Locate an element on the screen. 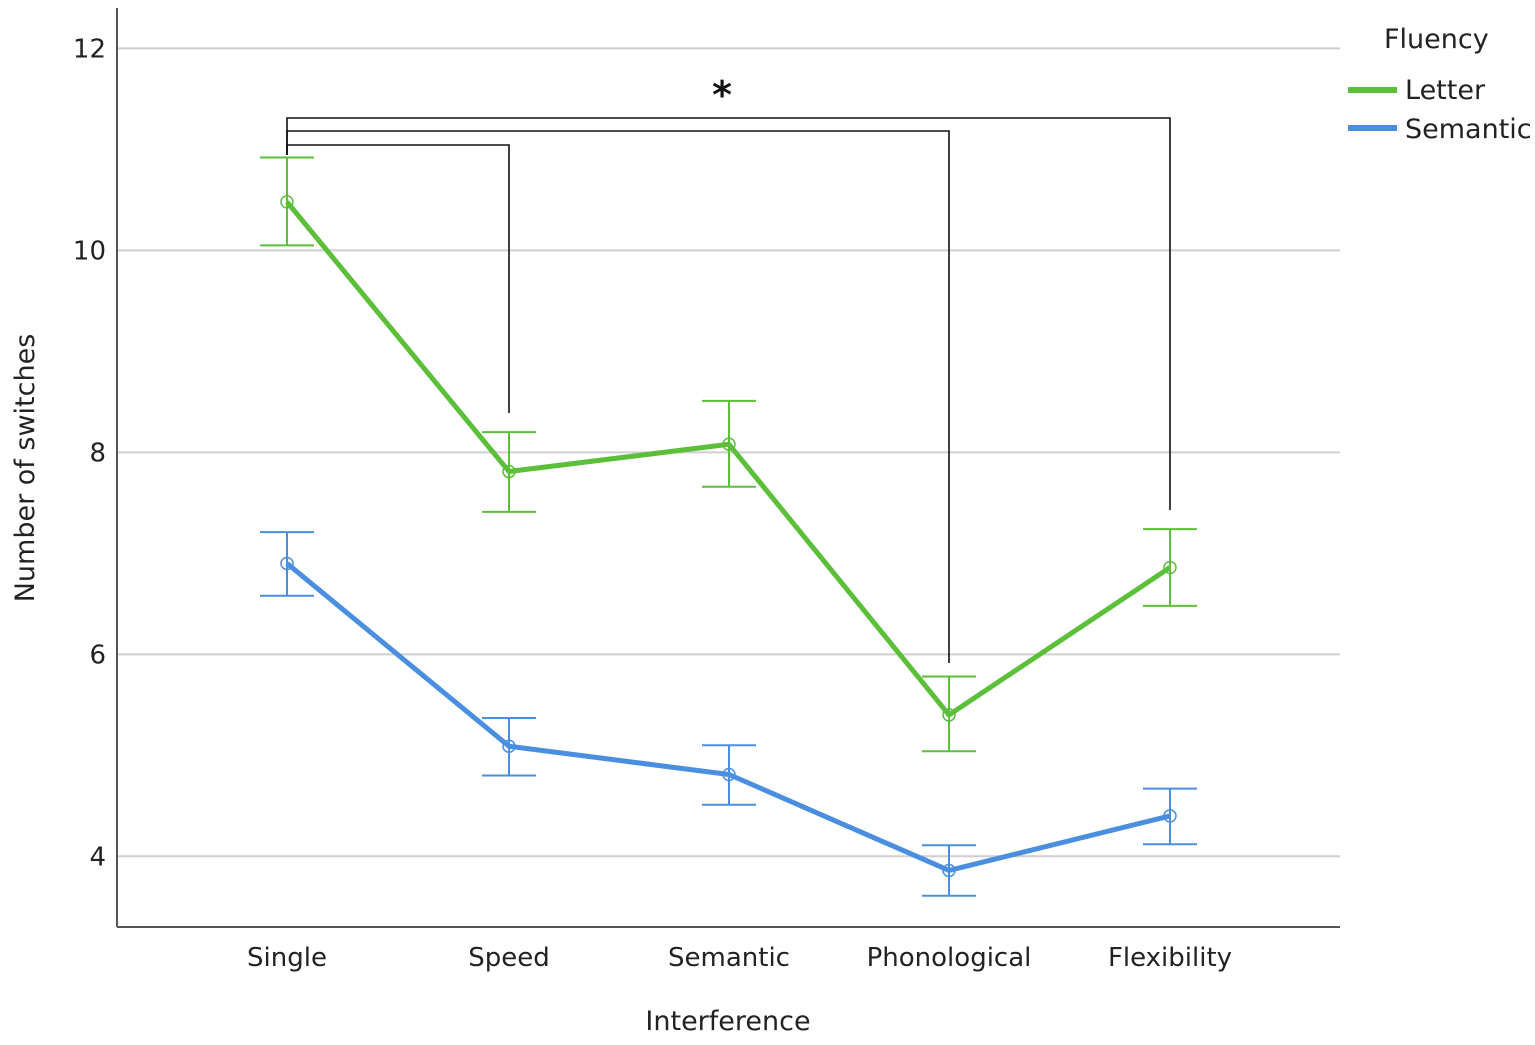 The image size is (1535, 1045). legend: Fluency Letter Semantic is located at coordinates (1440, 84).